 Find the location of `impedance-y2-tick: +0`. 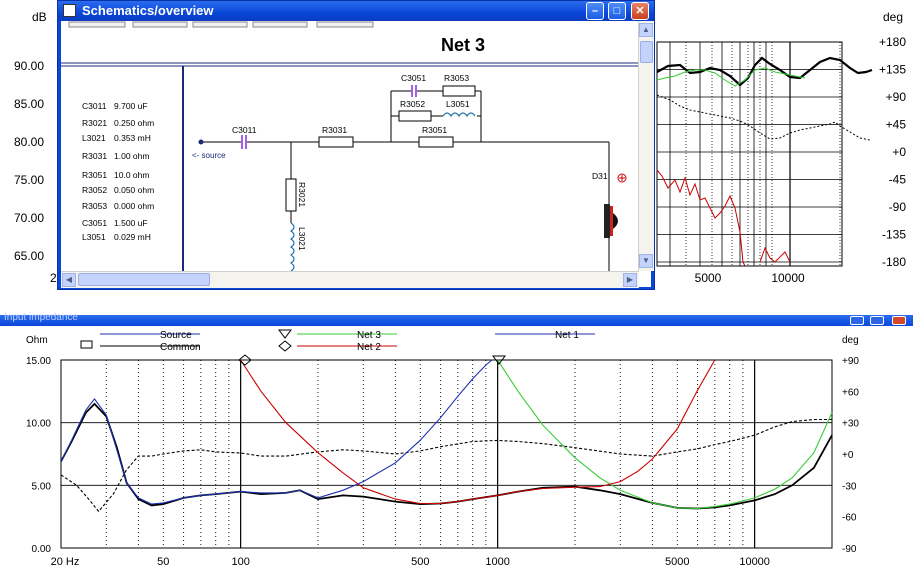

impedance-y2-tick: +0 is located at coordinates (848, 455).